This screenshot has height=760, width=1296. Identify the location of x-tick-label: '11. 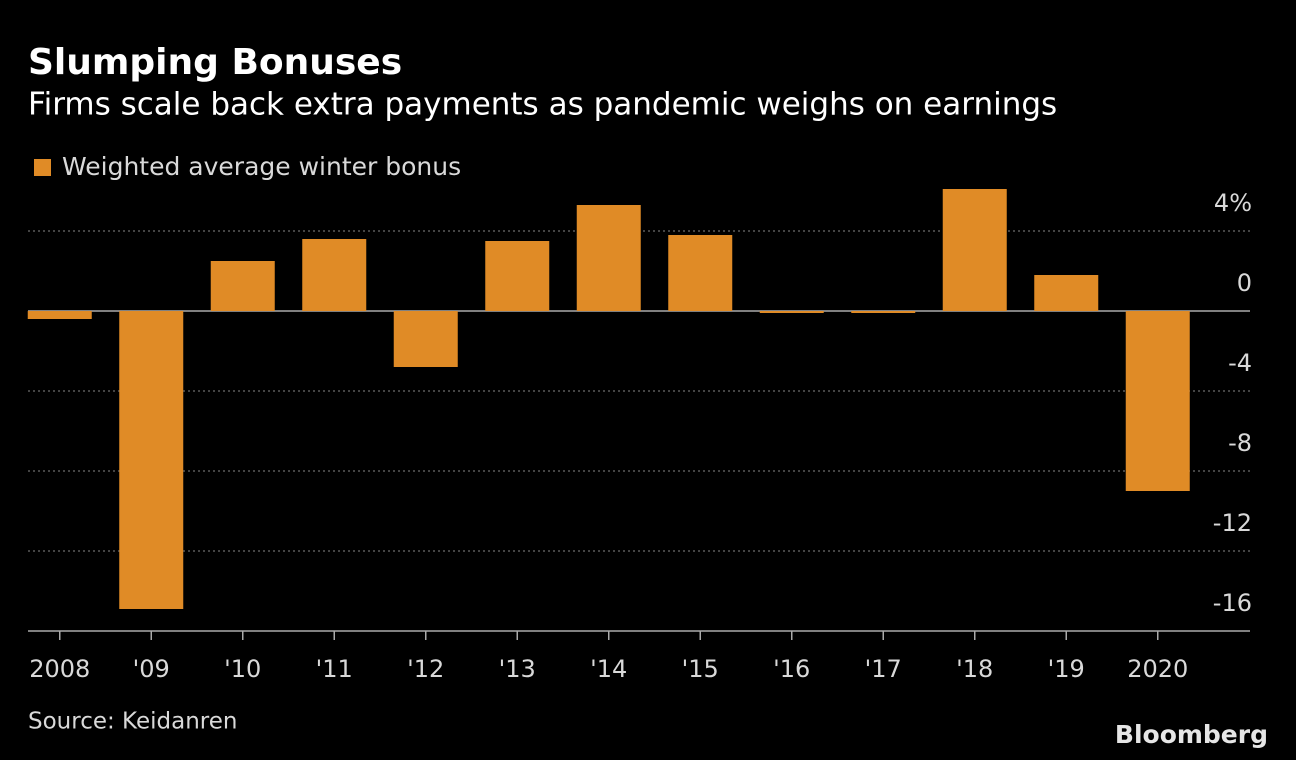
(334, 669).